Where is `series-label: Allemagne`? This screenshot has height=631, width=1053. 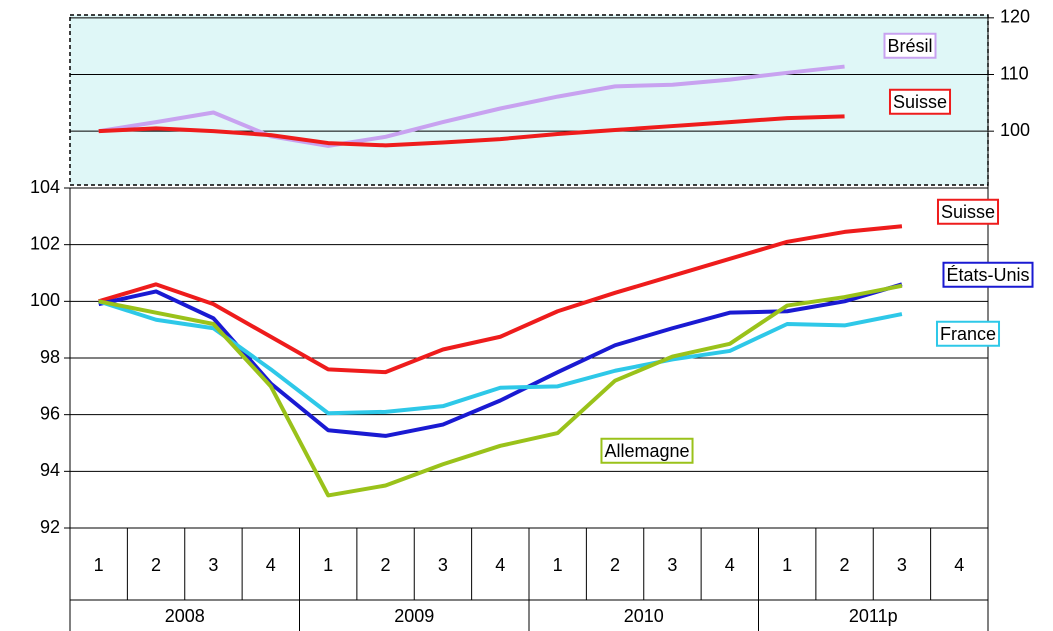
series-label: Allemagne is located at coordinates (646, 451).